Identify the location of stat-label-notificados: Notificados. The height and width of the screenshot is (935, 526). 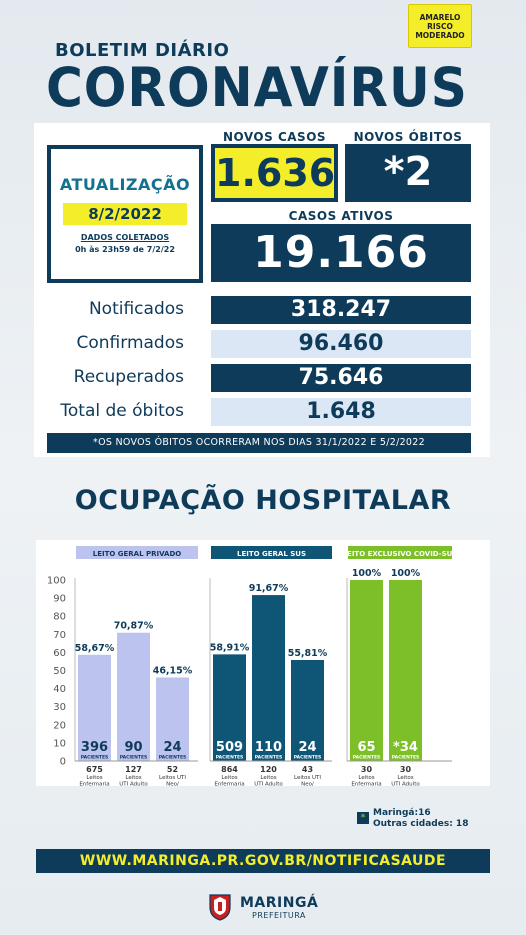
(136, 309).